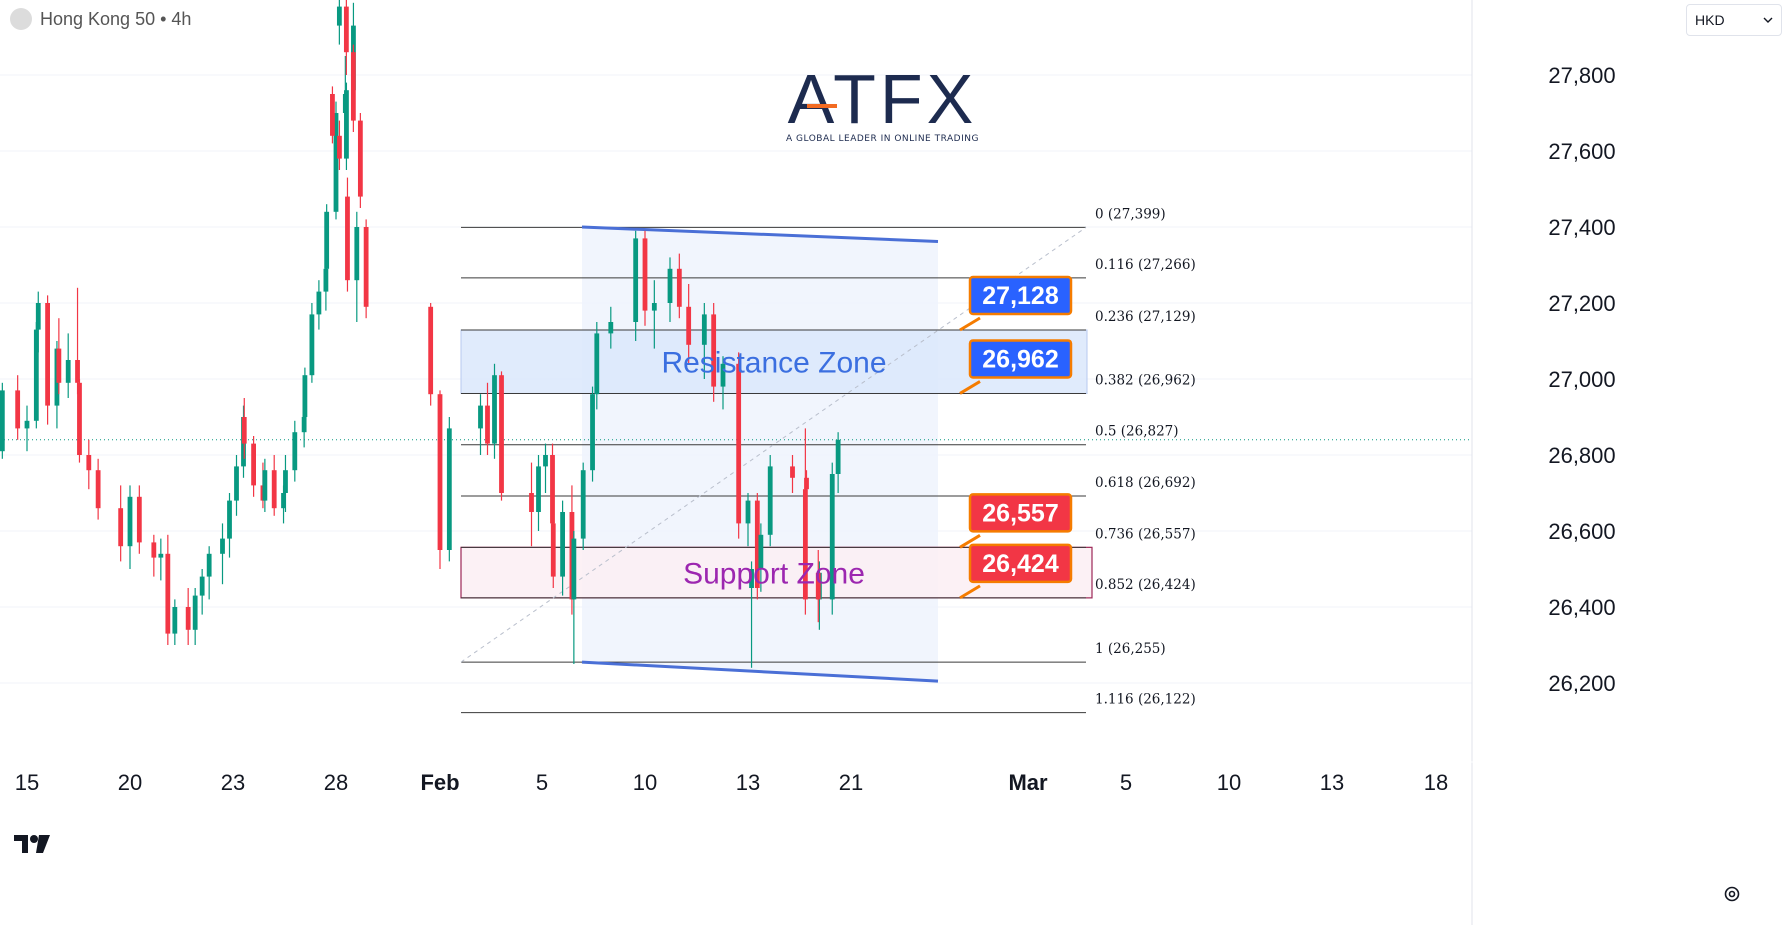 The height and width of the screenshot is (925, 1790). I want to click on chevron-down-icon, so click(1768, 20).